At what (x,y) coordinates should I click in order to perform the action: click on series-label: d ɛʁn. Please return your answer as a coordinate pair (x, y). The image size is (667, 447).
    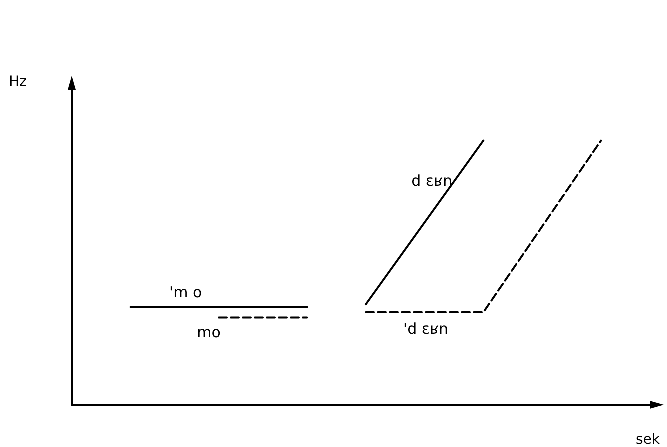
    Looking at the image, I should click on (432, 181).